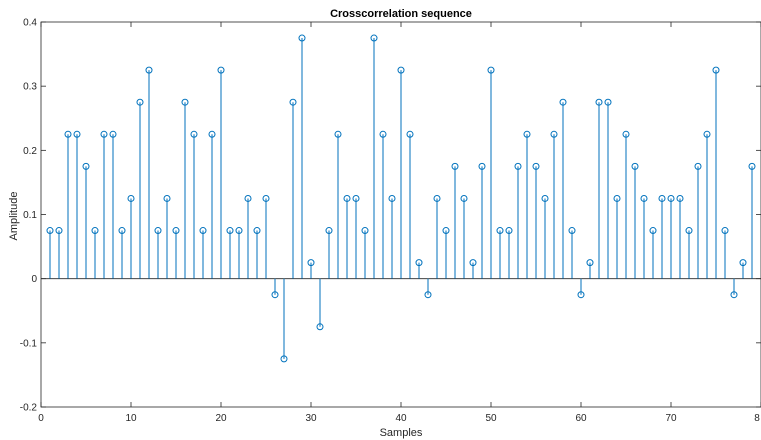 Image resolution: width=761 pixels, height=440 pixels. I want to click on x-tick-label: 60, so click(581, 418).